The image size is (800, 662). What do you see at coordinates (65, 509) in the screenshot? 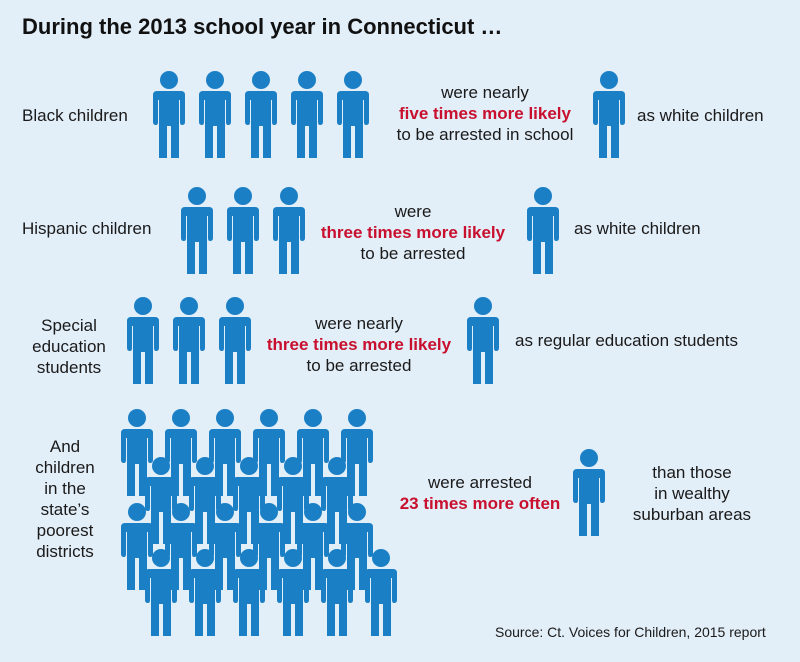
I see `row4-group-label-line: state’s` at bounding box center [65, 509].